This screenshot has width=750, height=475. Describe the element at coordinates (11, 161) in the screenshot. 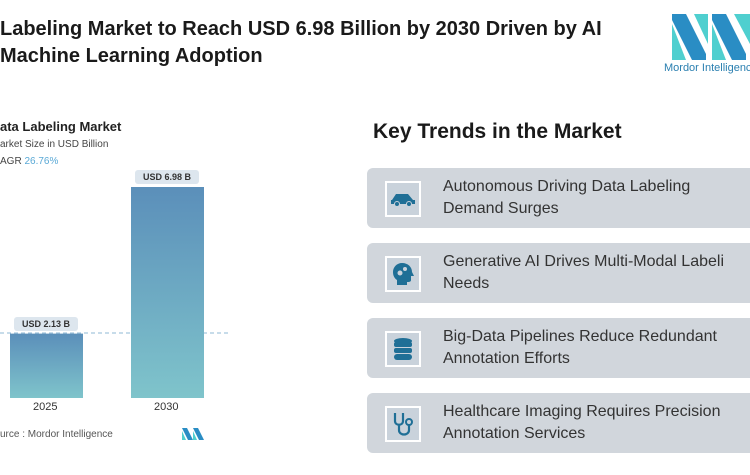

I see `cagr-label: AGR` at that location.